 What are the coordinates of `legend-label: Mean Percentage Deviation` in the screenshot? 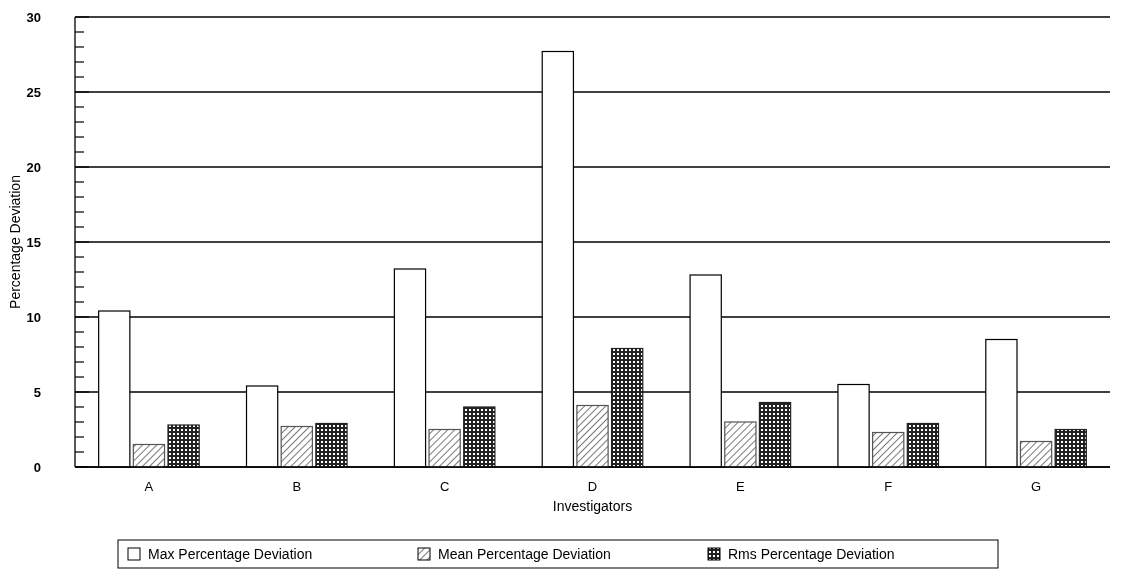 It's located at (524, 553).